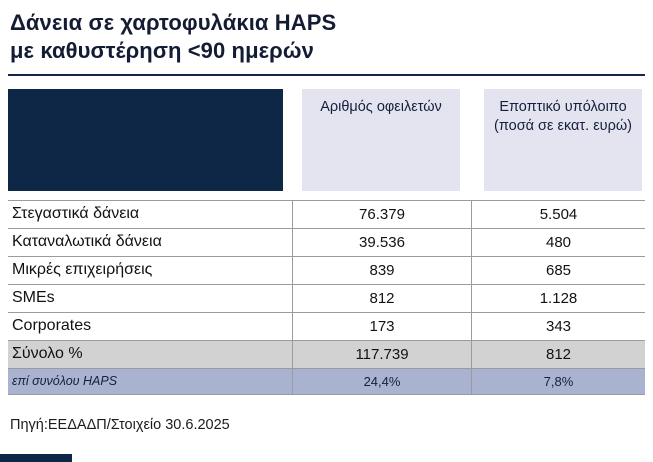  I want to click on table-row-total: Σύνολο % 117.739 812, so click(326, 354).